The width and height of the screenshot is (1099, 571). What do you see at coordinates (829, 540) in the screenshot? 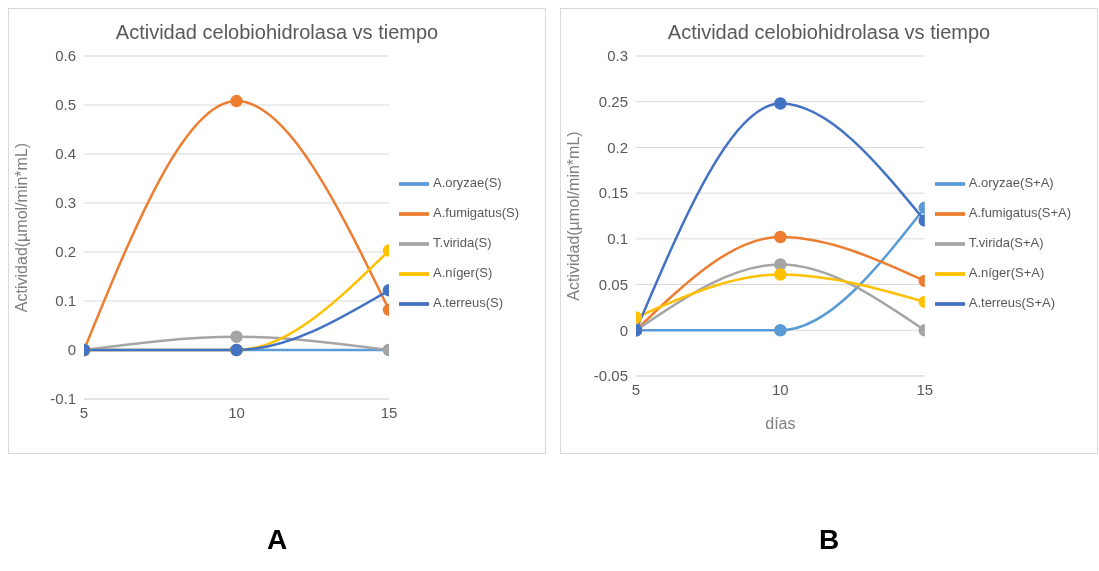
I see `text: B` at bounding box center [829, 540].